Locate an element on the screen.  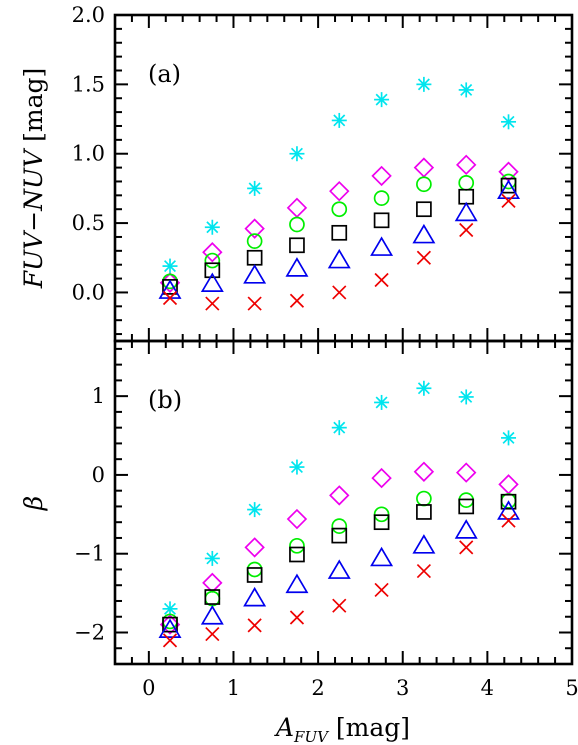
x-tick-label: 3 is located at coordinates (402, 688).